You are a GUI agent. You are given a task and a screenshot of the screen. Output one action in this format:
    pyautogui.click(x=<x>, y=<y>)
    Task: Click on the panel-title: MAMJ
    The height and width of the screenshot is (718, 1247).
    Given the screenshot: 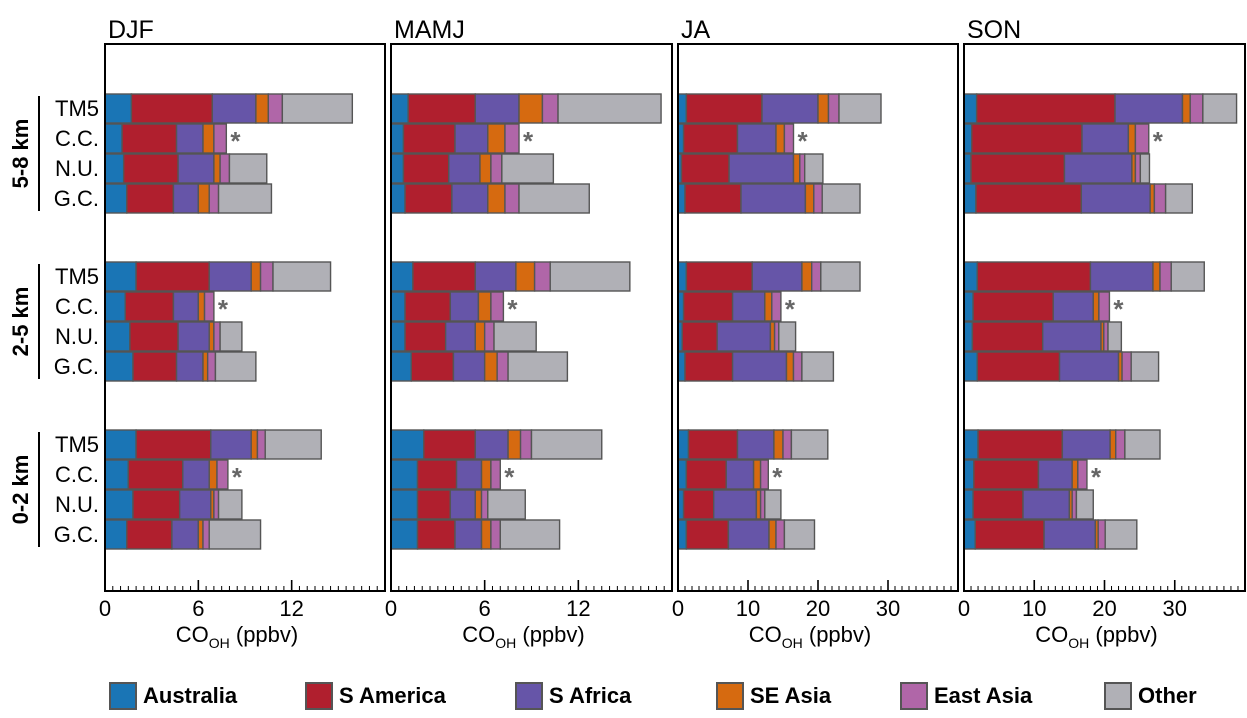 What is the action you would take?
    pyautogui.click(x=429, y=30)
    